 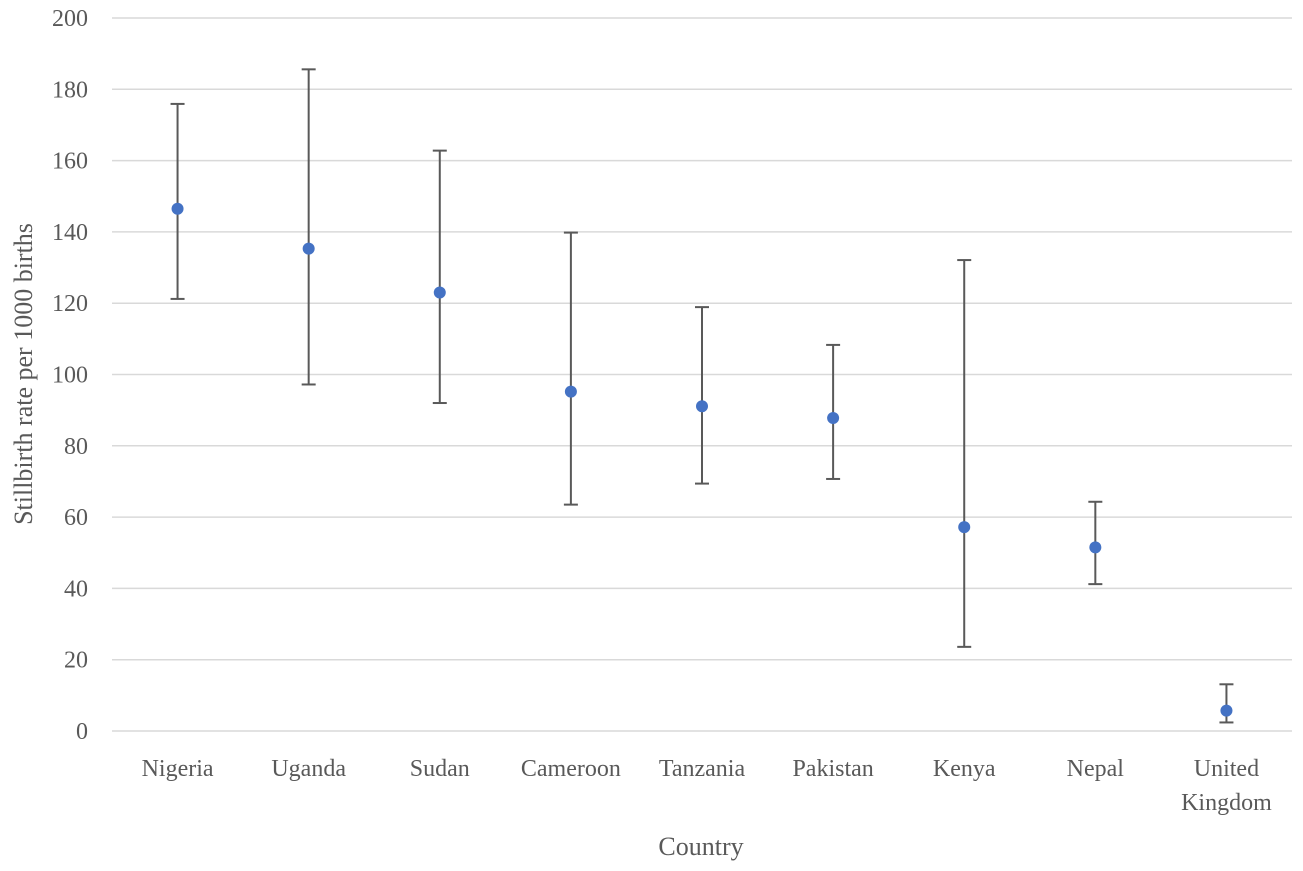 I want to click on x-tick-label: Pakistan, so click(x=832, y=769).